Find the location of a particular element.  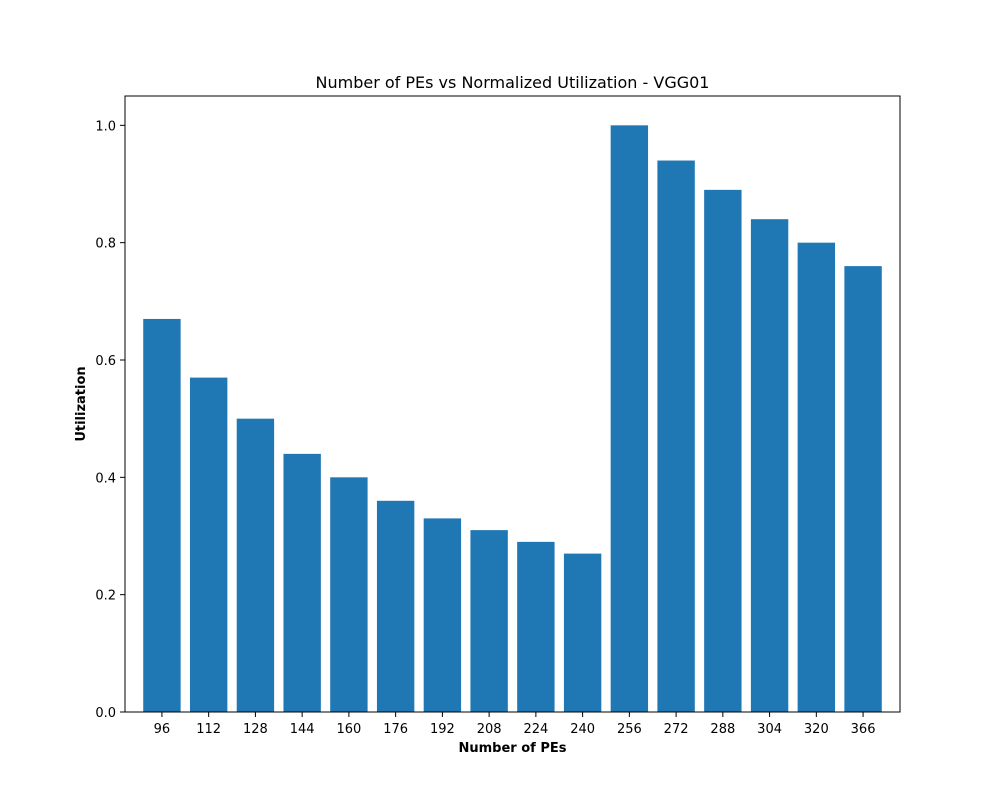

x-tick-label: 366 is located at coordinates (863, 729).